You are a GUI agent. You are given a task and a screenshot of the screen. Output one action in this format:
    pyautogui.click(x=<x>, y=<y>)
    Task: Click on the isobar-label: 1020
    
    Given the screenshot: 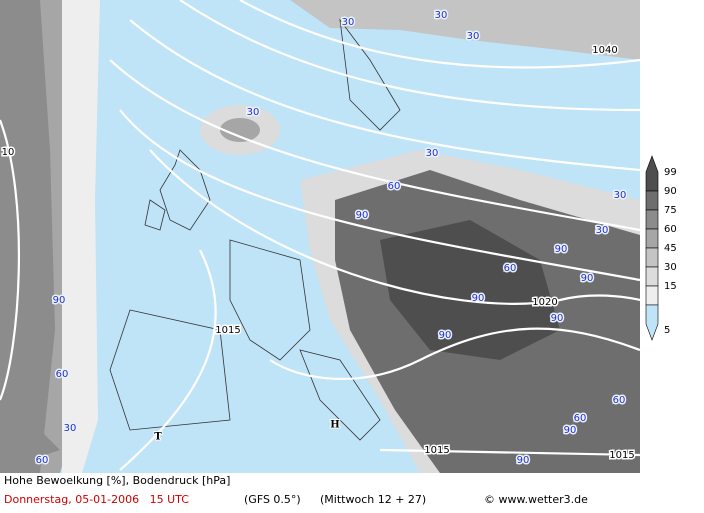 What is the action you would take?
    pyautogui.click(x=544, y=302)
    